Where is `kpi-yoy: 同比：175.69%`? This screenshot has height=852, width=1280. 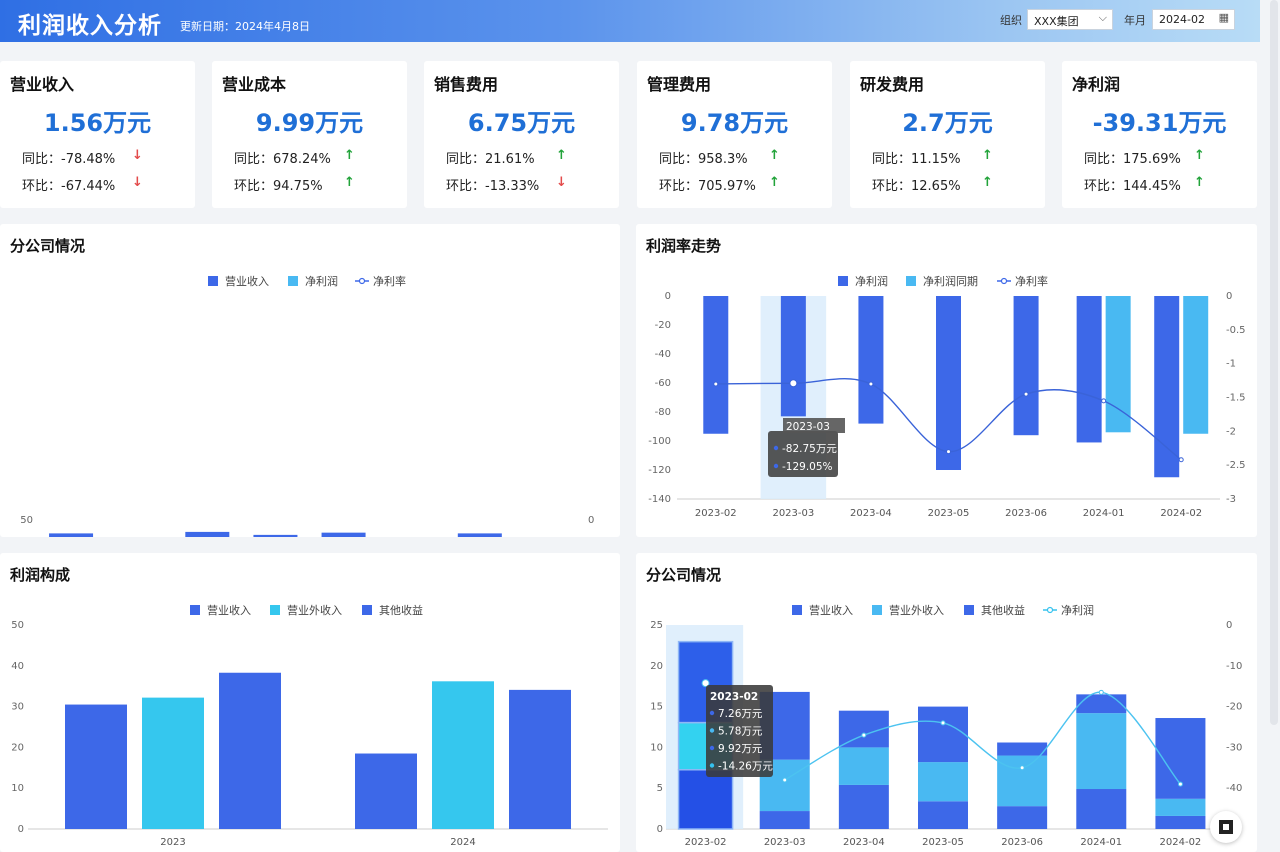
kpi-yoy: 同比：175.69% is located at coordinates (1132, 157).